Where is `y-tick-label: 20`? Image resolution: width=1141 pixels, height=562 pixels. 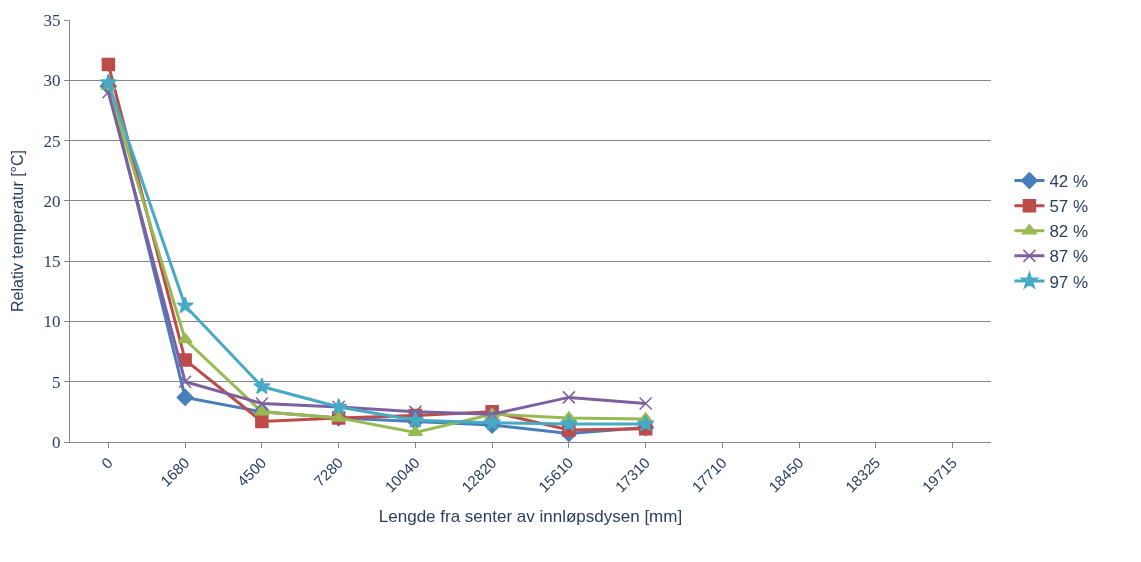 y-tick-label: 20 is located at coordinates (52, 201).